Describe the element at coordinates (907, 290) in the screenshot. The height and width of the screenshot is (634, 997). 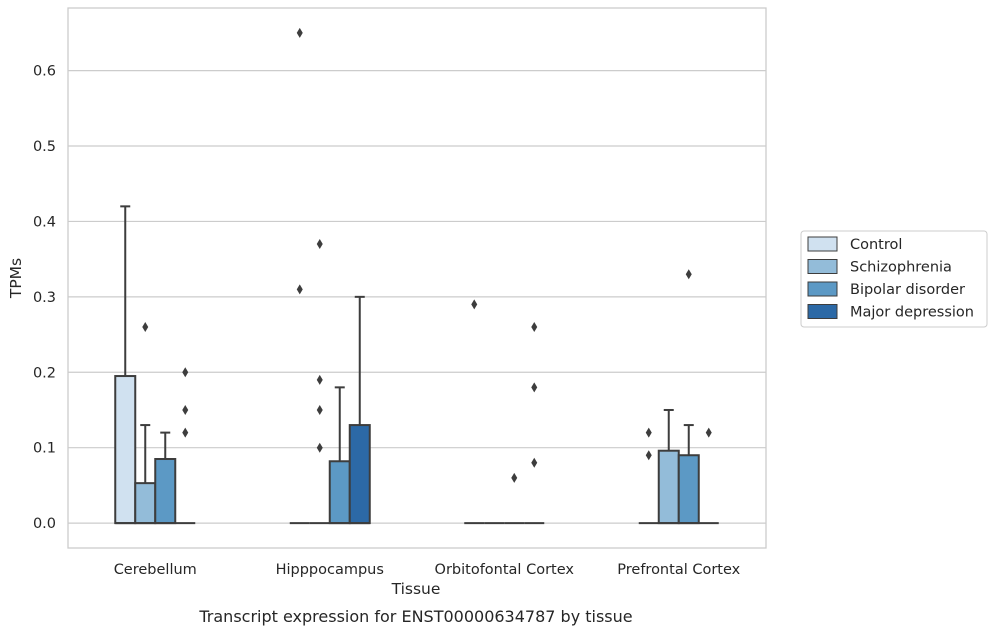
I see `legend-label: Bipolar disorder` at that location.